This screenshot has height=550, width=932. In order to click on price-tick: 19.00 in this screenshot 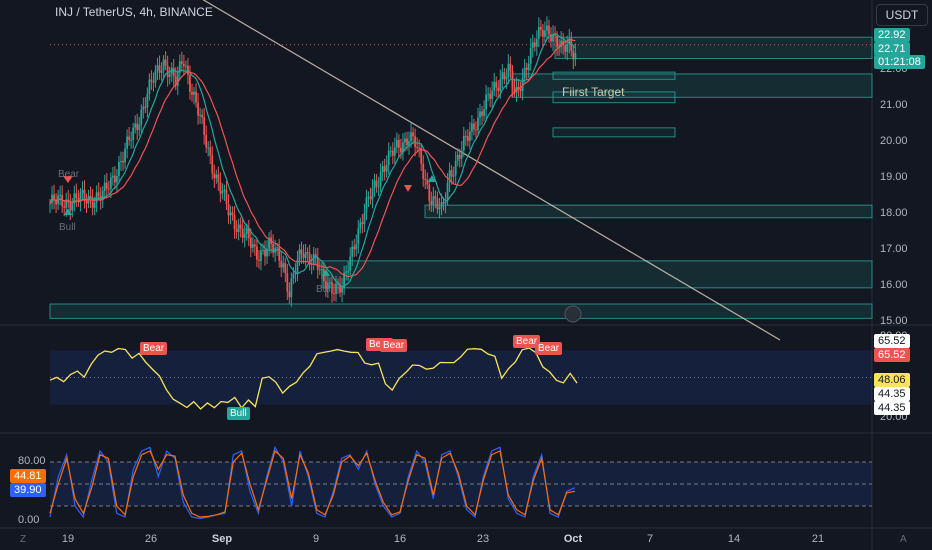, I will do `click(894, 177)`.